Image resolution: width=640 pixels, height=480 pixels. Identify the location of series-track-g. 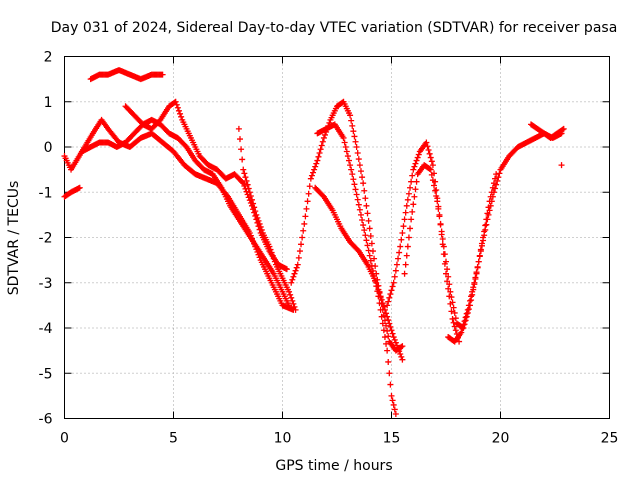
(347, 226).